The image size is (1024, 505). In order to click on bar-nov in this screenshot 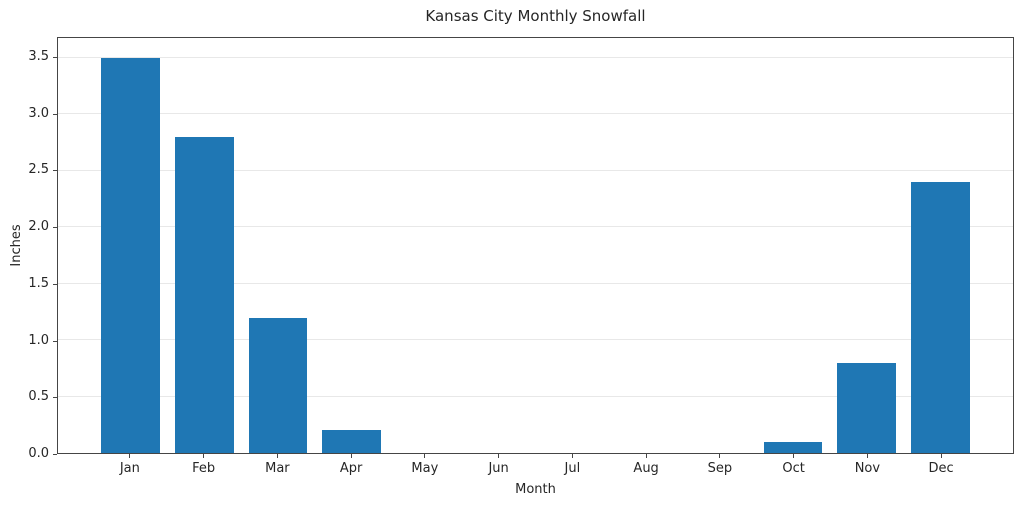, I will do `click(866, 407)`.